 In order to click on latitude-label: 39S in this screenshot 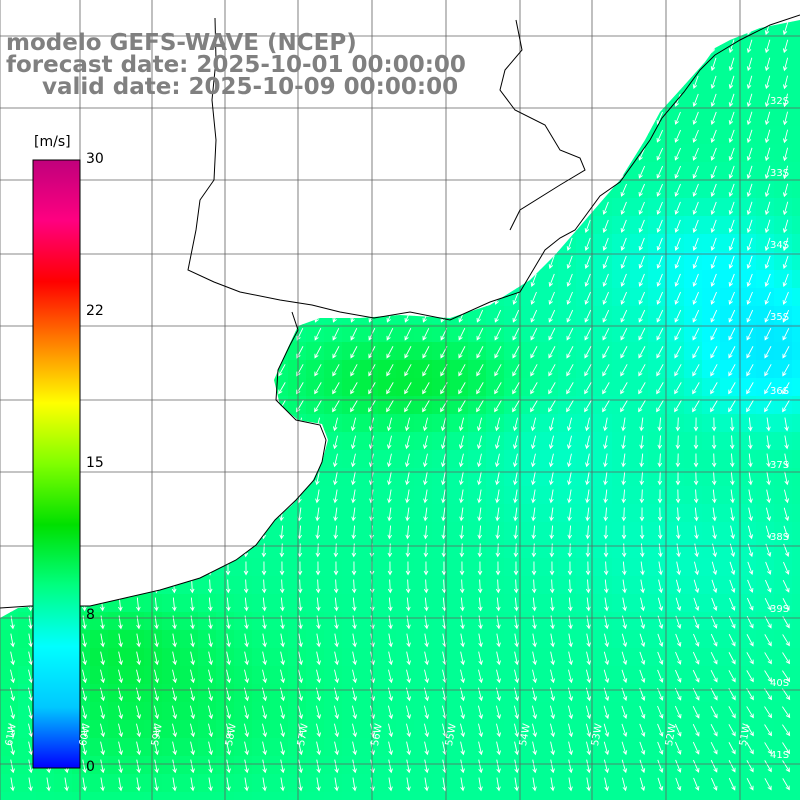, I will do `click(780, 609)`.